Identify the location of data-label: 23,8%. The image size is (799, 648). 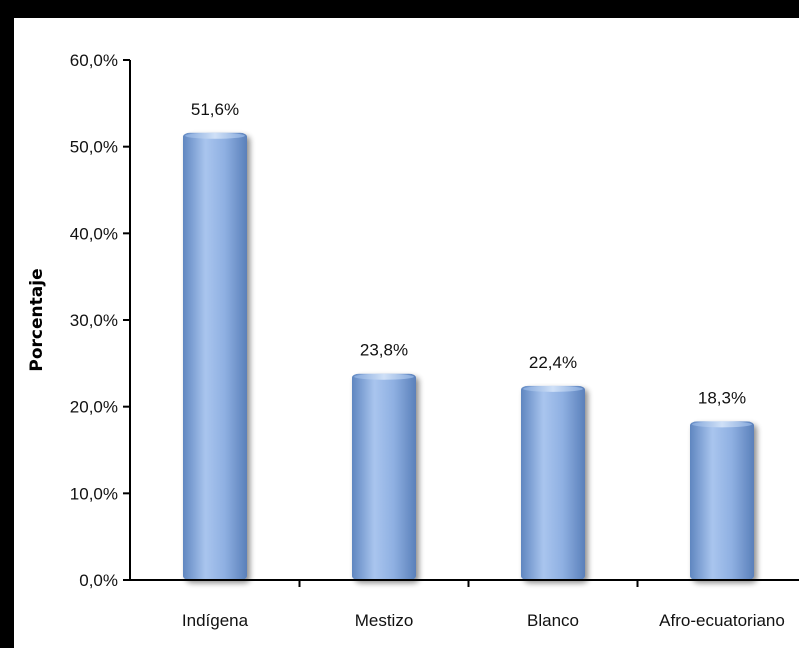
(384, 350).